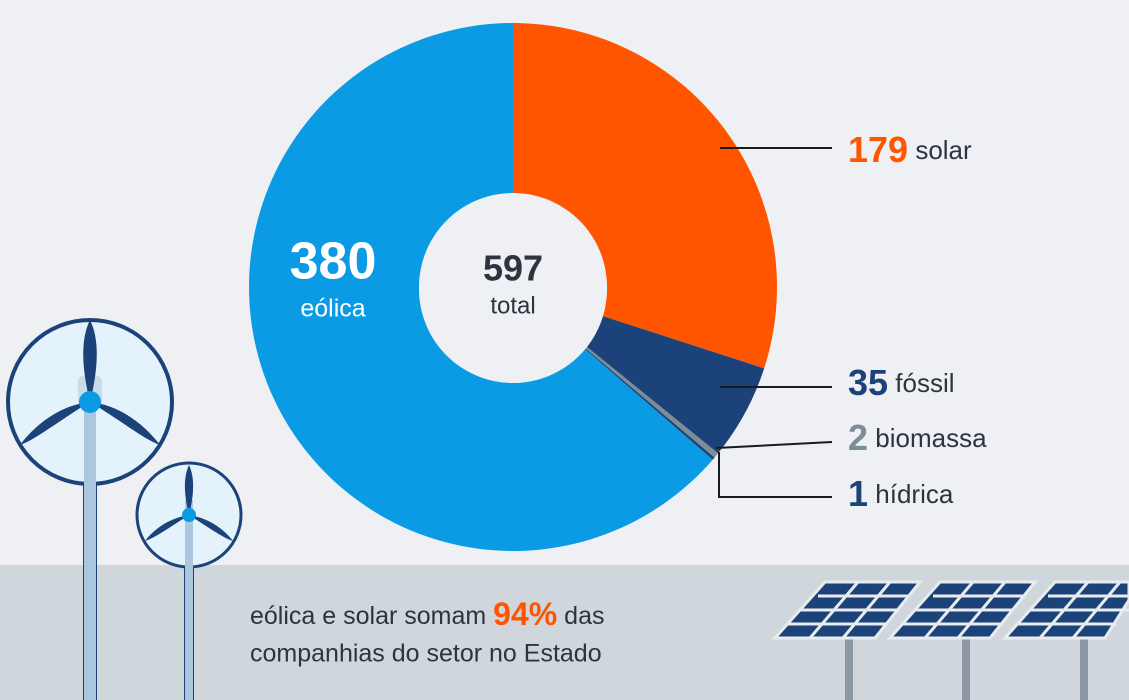 The image size is (1129, 700). Describe the element at coordinates (858, 493) in the screenshot. I see `slice-value: 1` at that location.